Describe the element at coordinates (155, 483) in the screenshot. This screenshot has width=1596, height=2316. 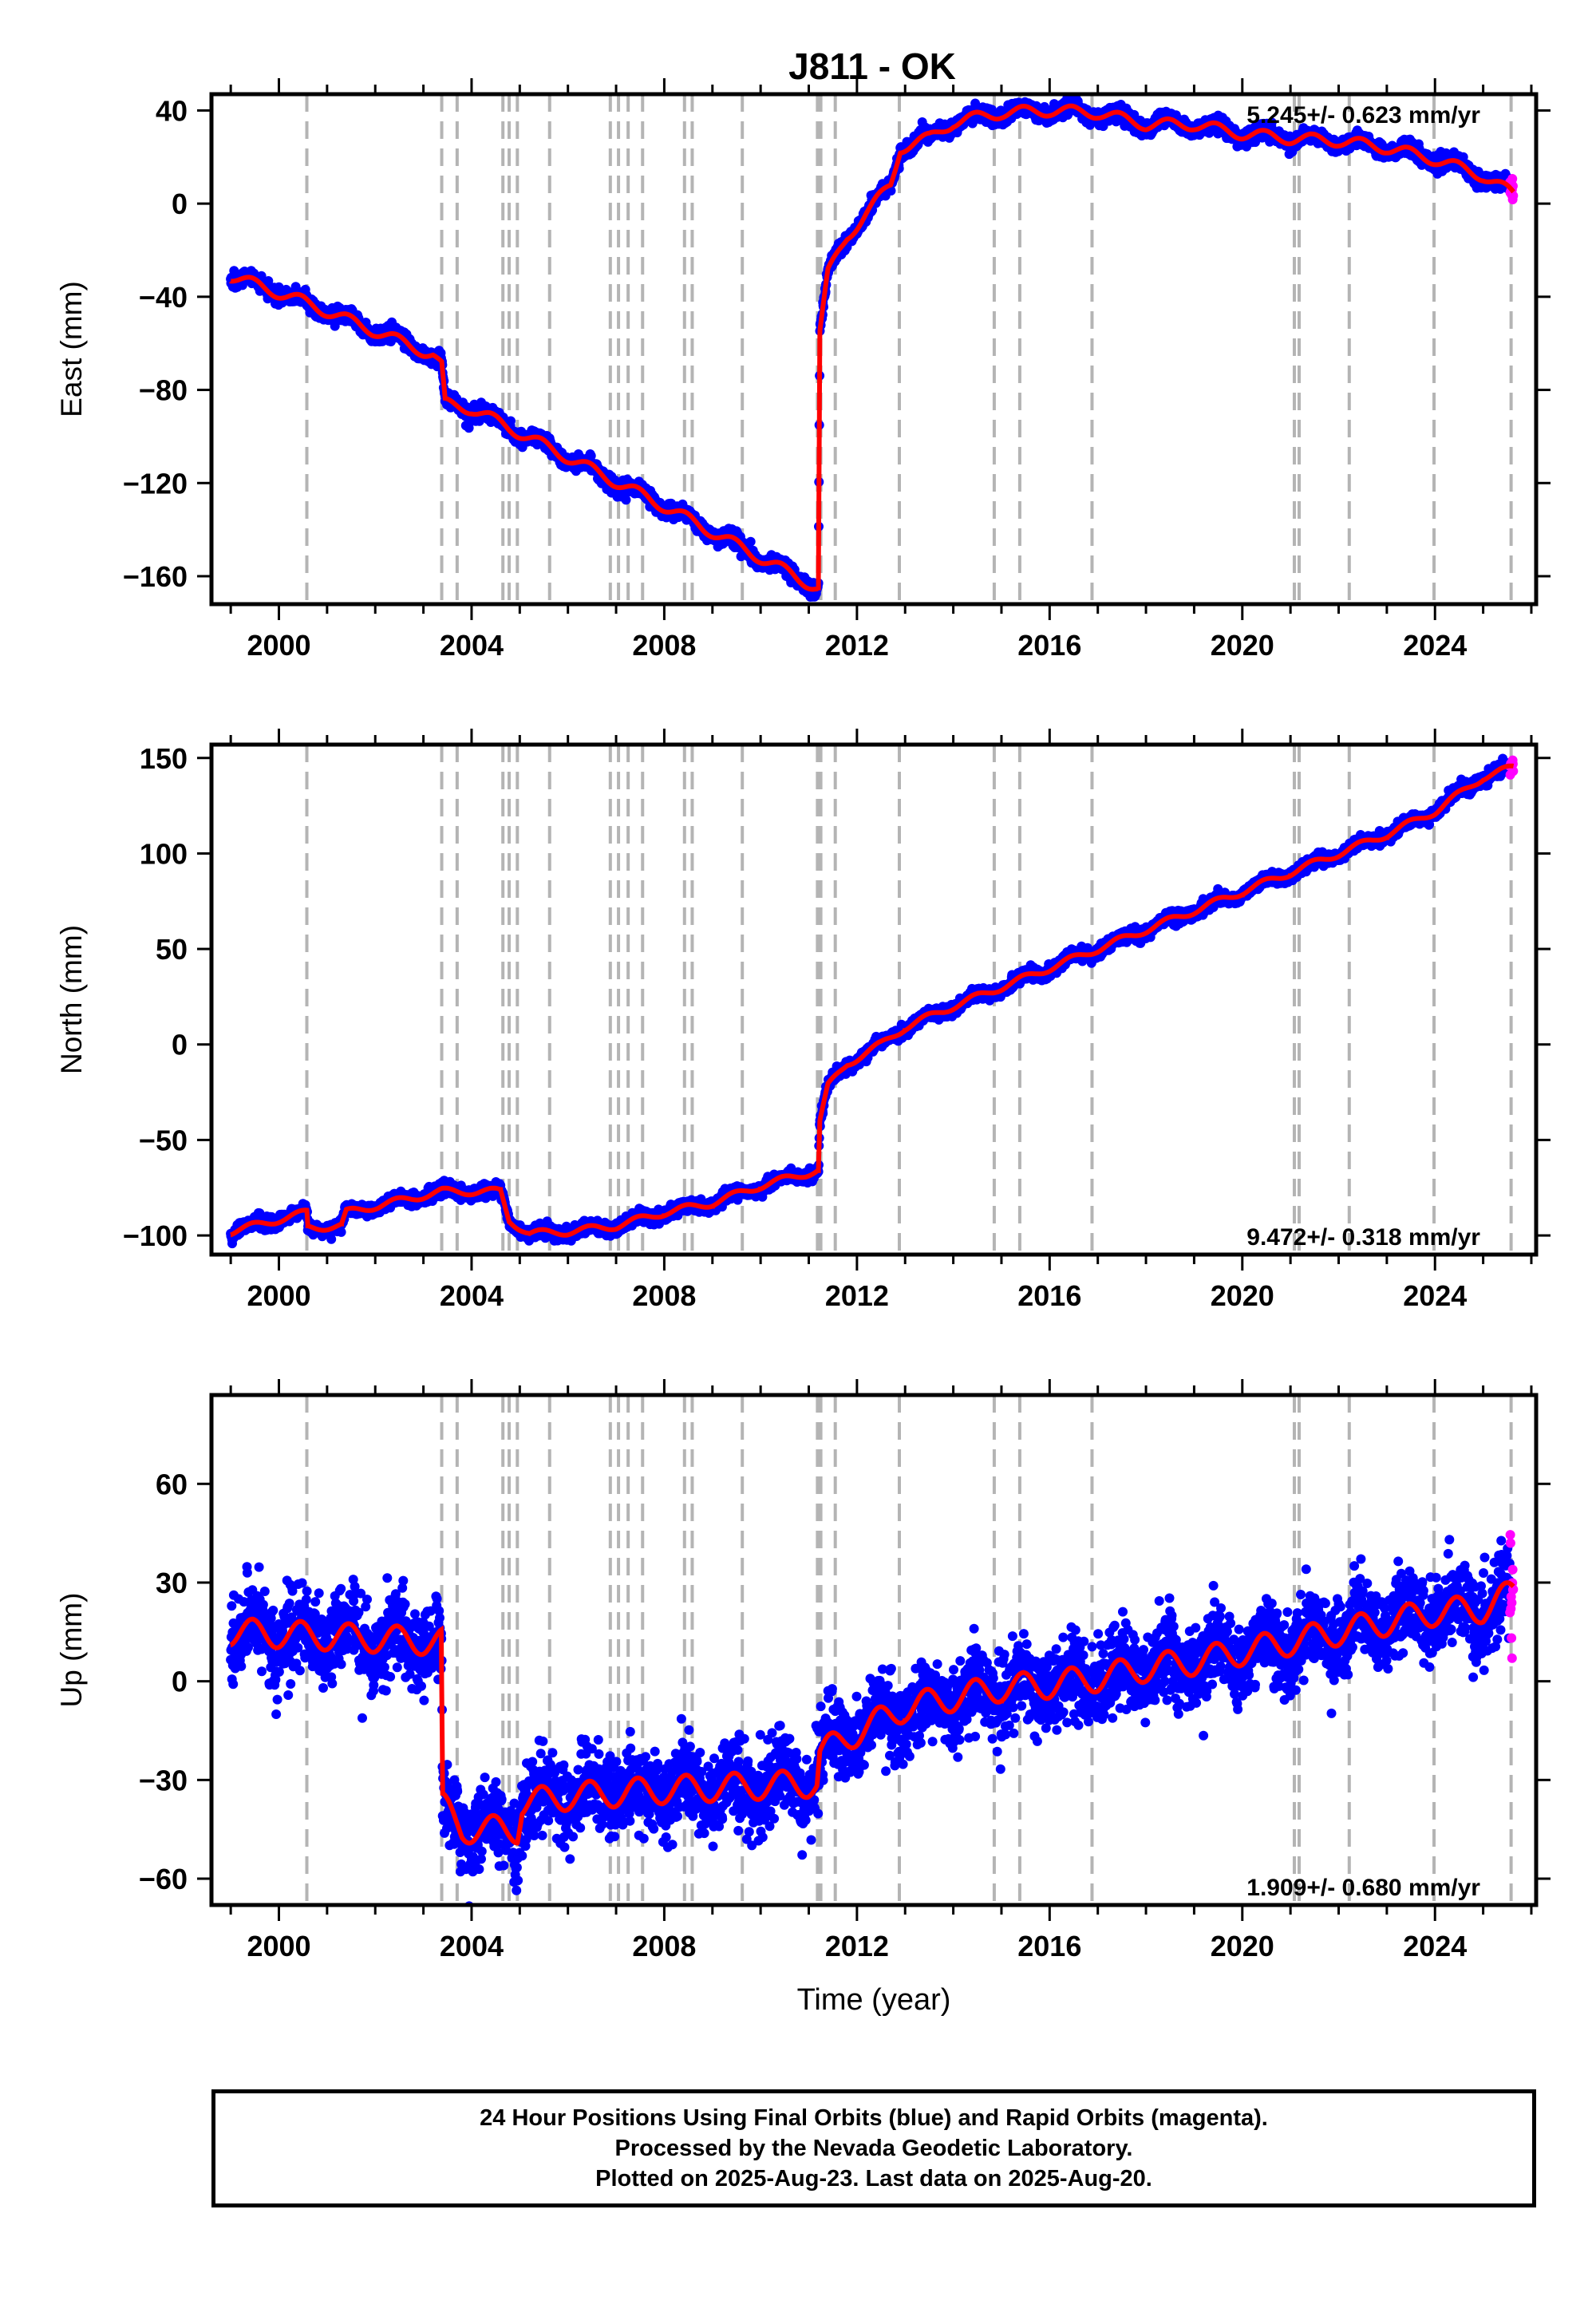
I see `y-tick-label: −120` at that location.